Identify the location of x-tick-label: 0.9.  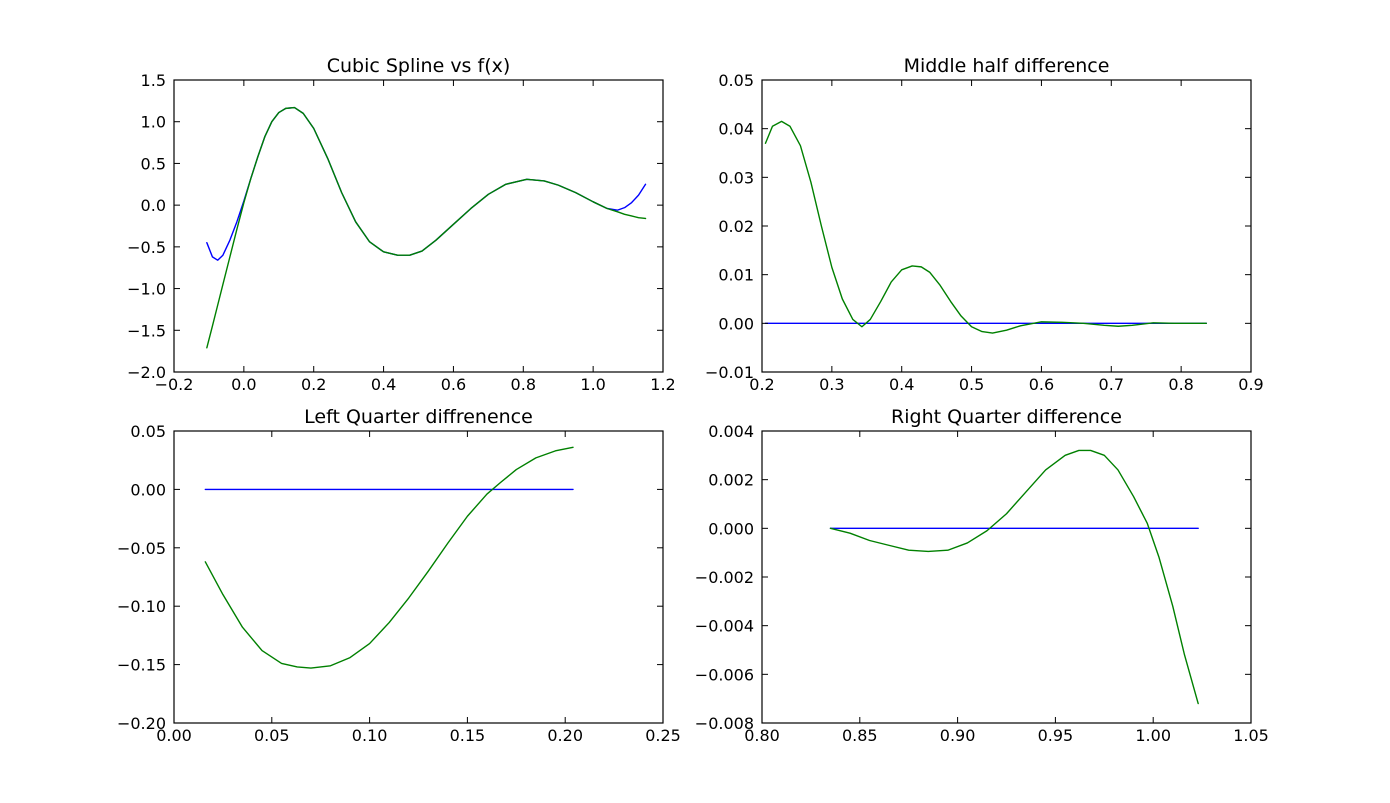
(1250, 384).